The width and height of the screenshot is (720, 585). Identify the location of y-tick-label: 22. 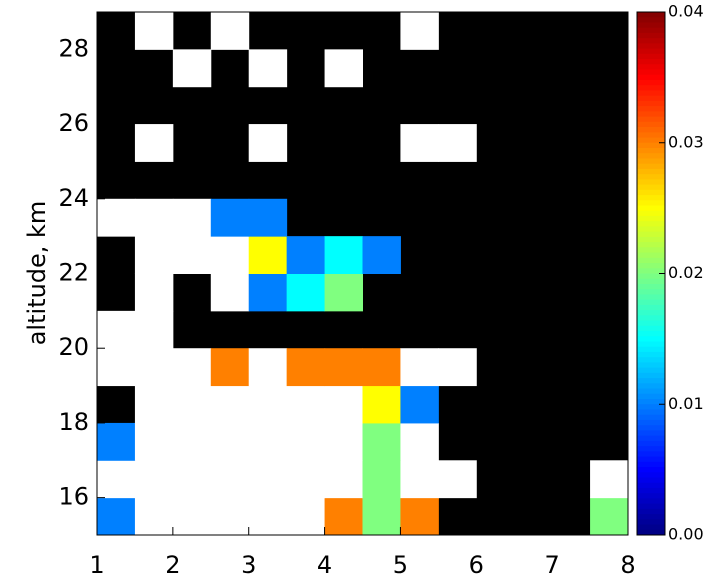
(73, 273).